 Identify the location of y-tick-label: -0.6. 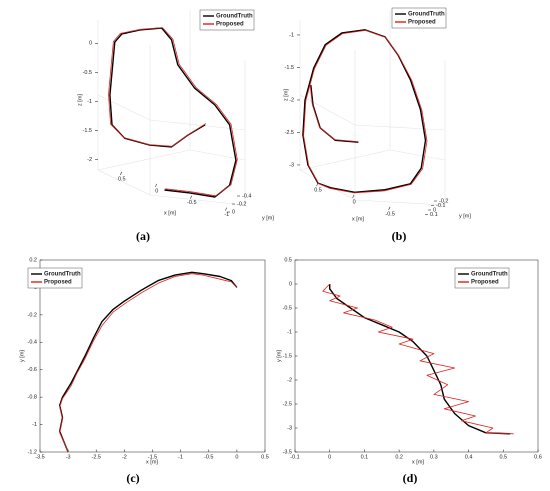
(32, 370).